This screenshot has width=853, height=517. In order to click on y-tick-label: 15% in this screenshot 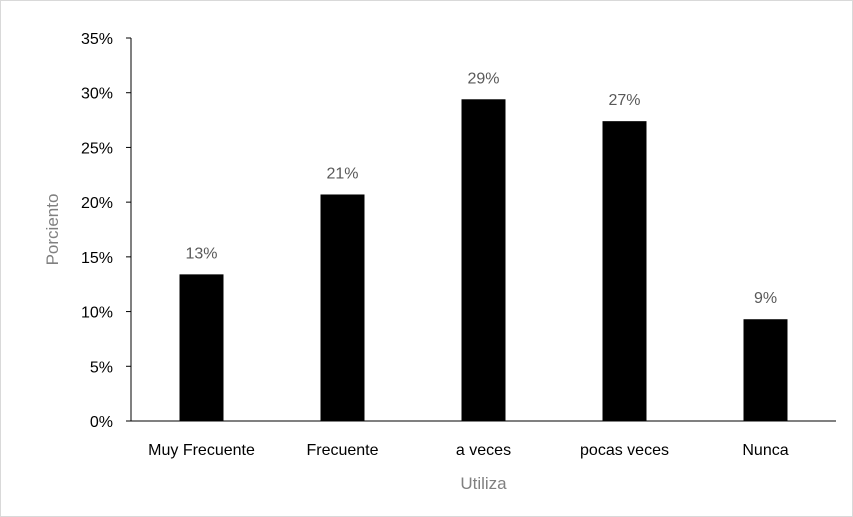, I will do `click(97, 258)`.